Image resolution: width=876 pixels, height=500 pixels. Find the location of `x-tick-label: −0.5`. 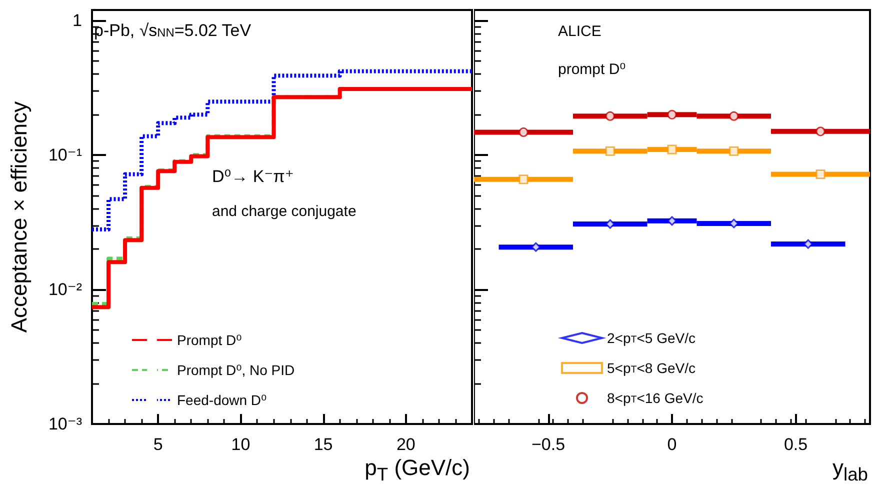

x-tick-label: −0.5 is located at coordinates (548, 444).